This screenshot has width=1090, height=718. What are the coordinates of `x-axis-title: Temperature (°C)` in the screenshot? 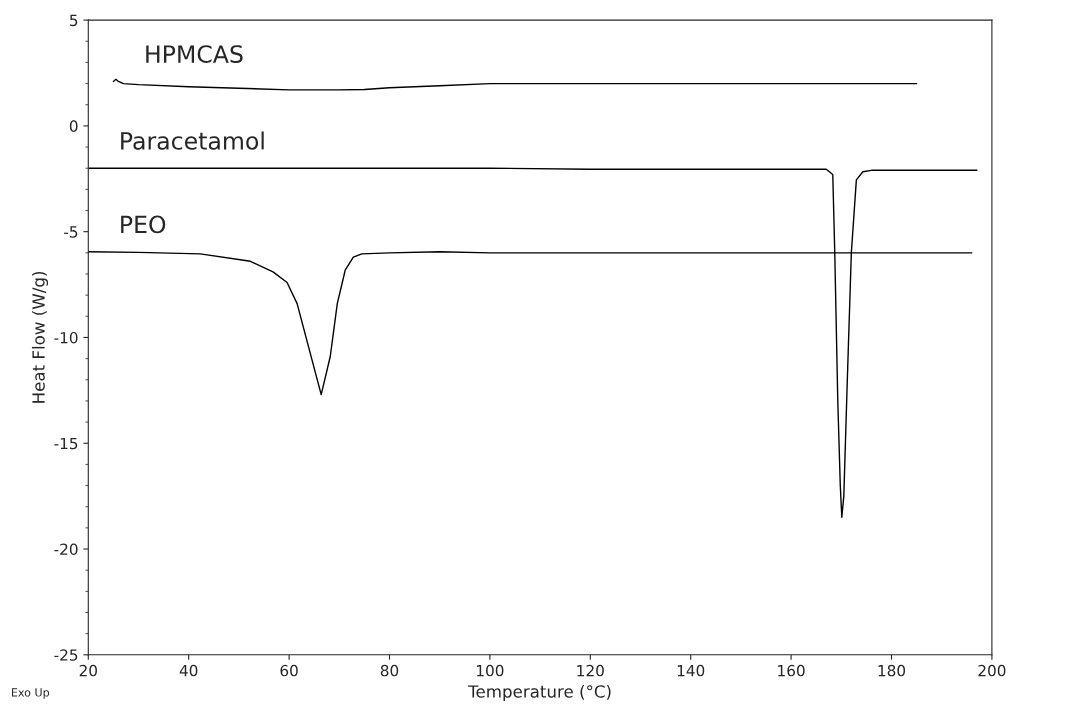 It's located at (539, 693).